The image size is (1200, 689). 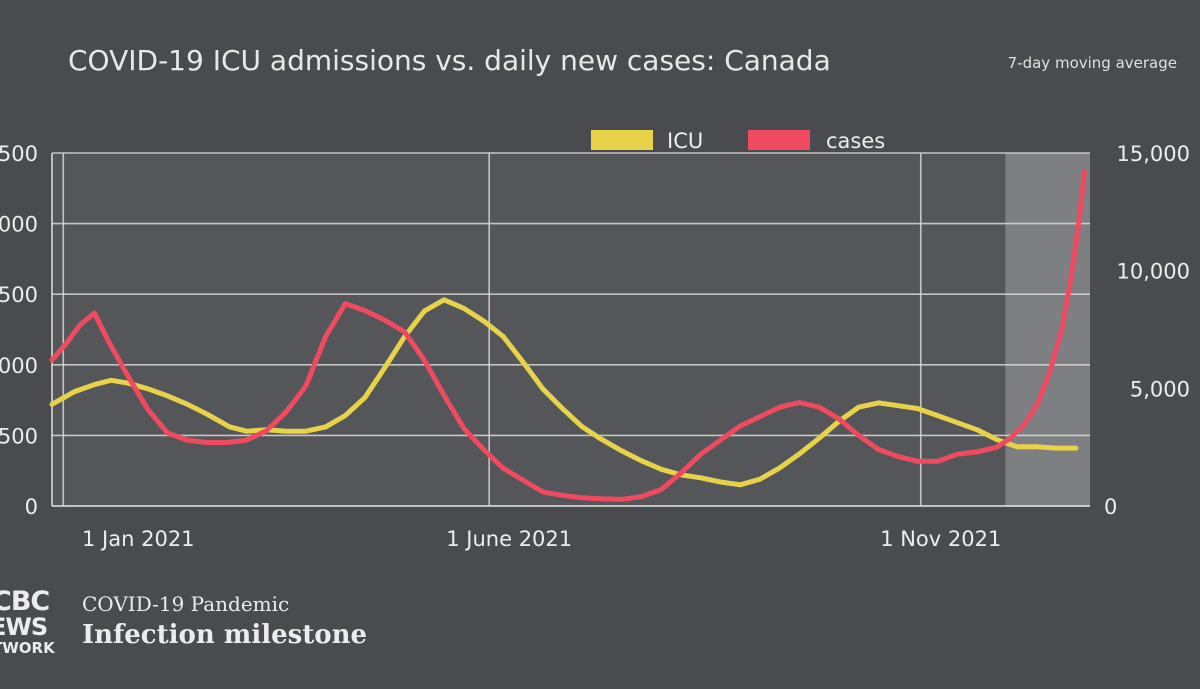 What do you see at coordinates (31, 507) in the screenshot?
I see `left-tick-label: 0` at bounding box center [31, 507].